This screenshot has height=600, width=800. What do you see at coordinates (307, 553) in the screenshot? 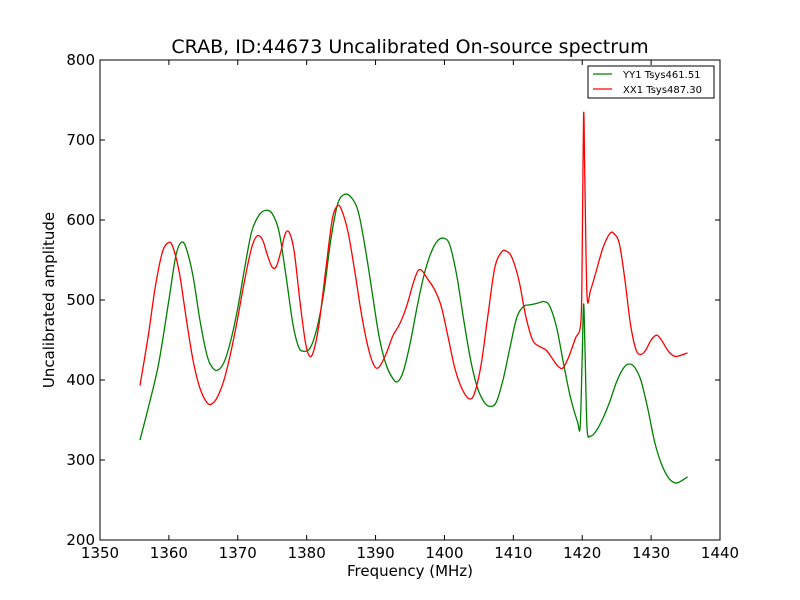
I see `x-tick-label: 1380` at bounding box center [307, 553].